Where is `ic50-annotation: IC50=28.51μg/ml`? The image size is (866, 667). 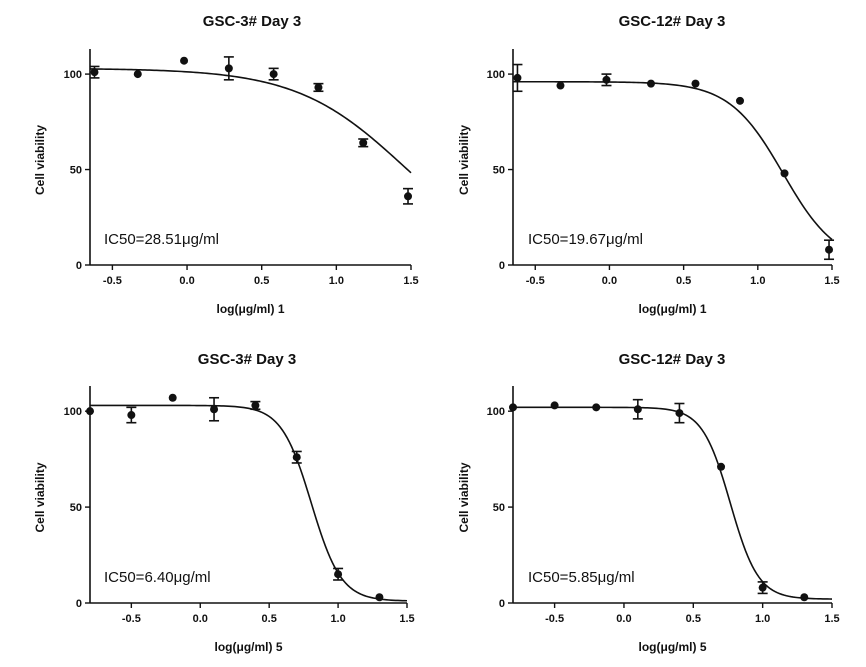
ic50-annotation: IC50=28.51μg/ml is located at coordinates (161, 239).